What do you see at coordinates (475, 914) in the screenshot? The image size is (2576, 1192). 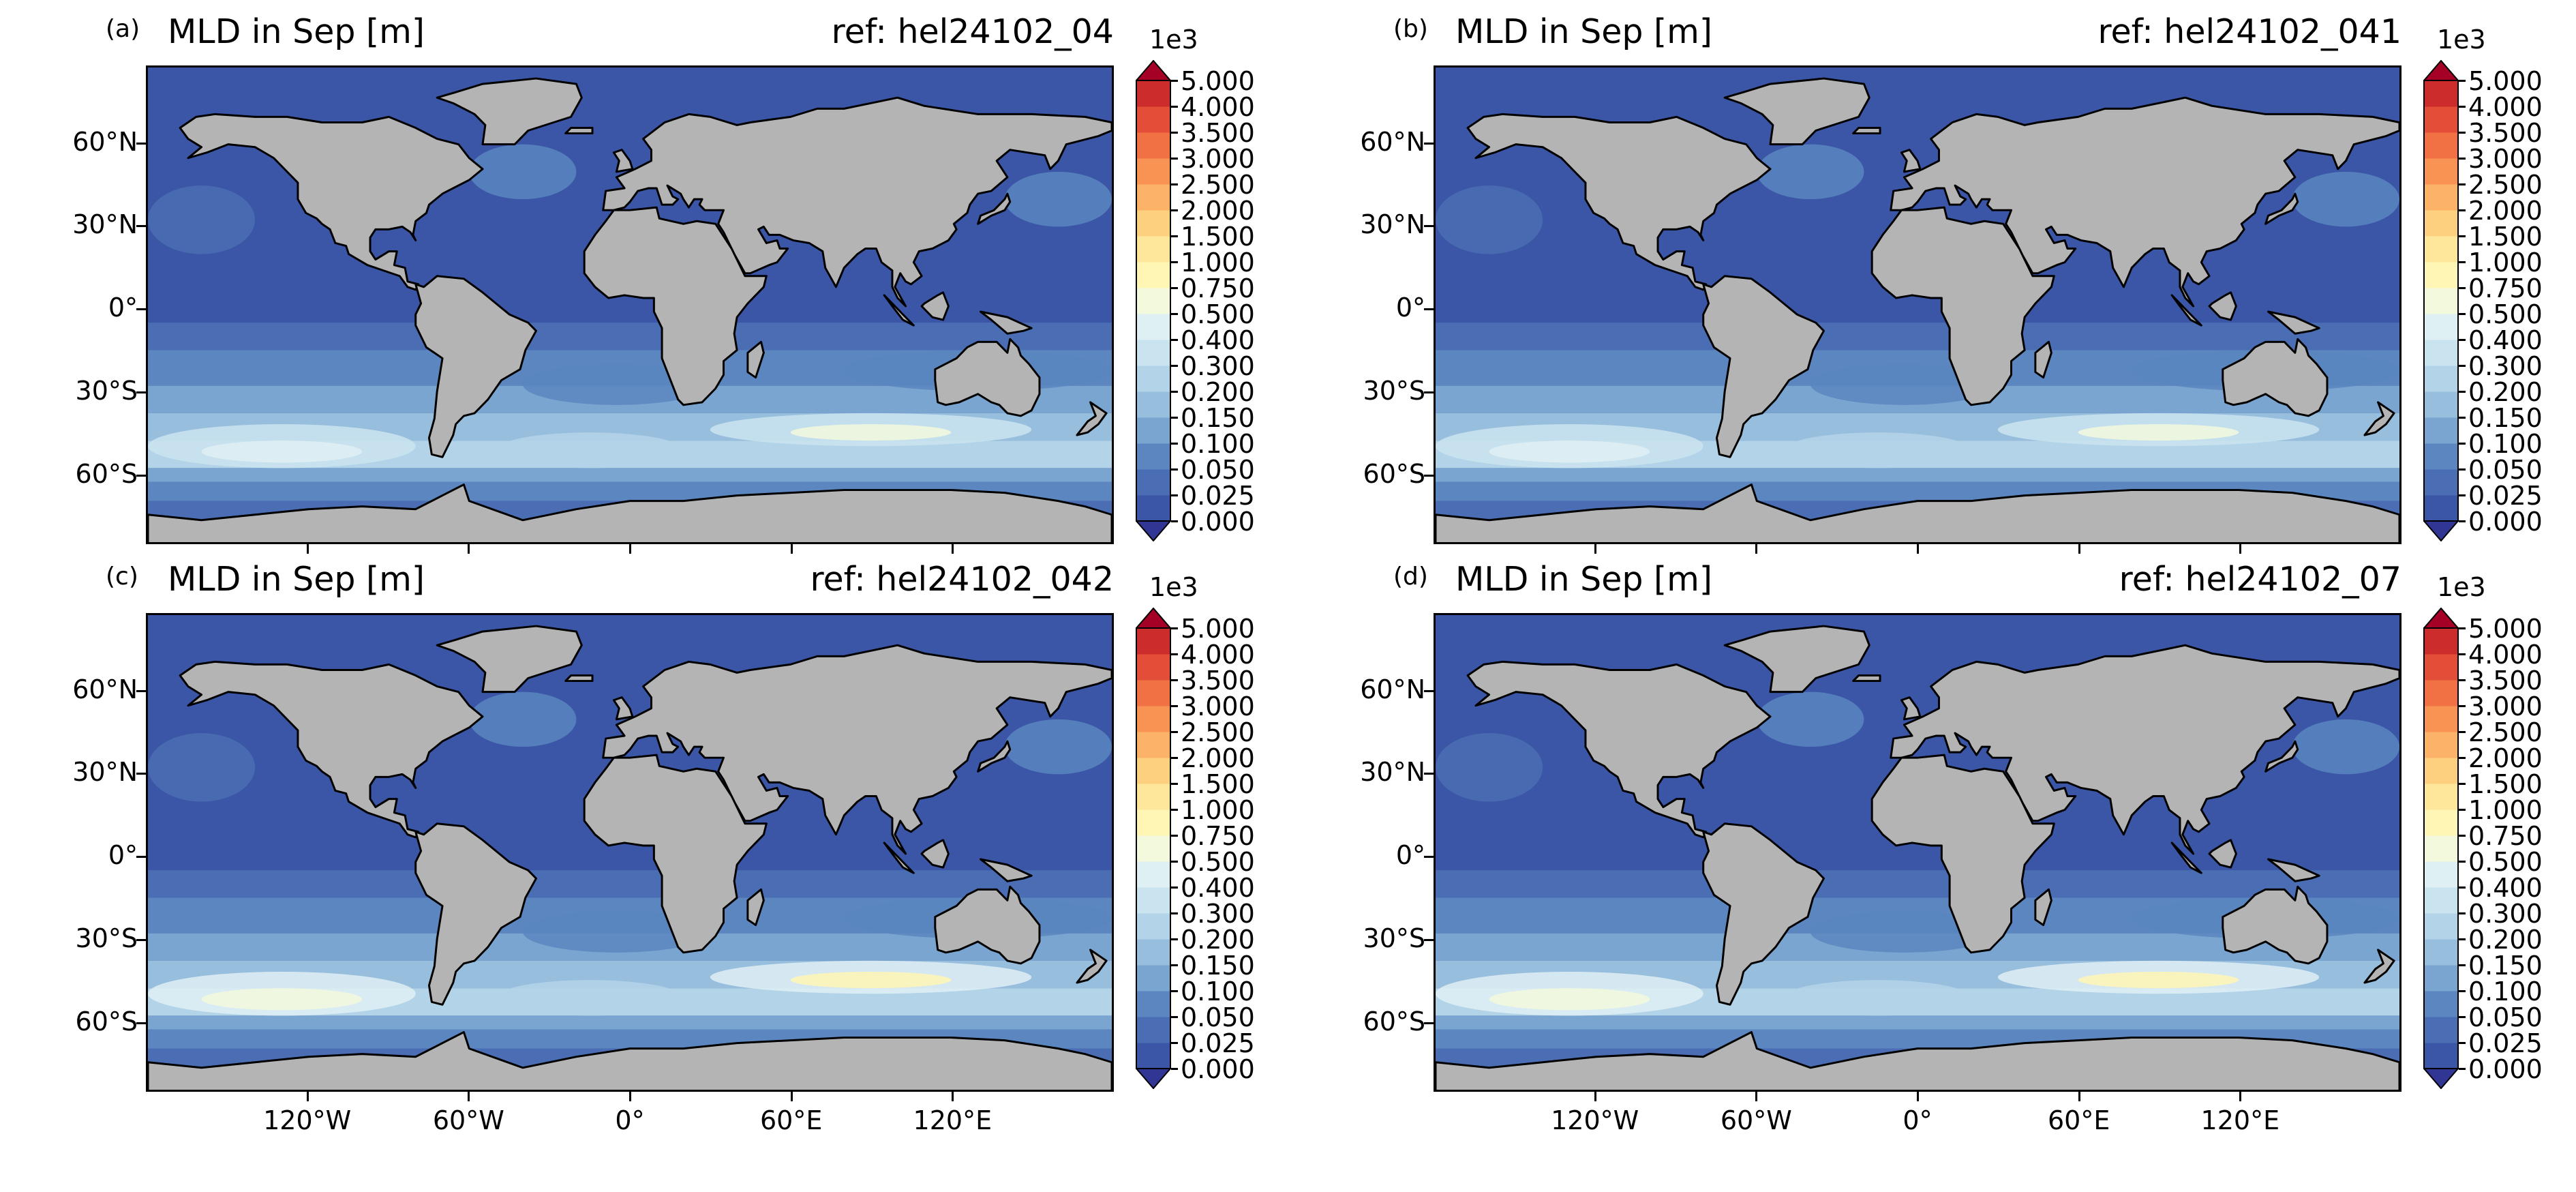 I see `land-southAmerica` at bounding box center [475, 914].